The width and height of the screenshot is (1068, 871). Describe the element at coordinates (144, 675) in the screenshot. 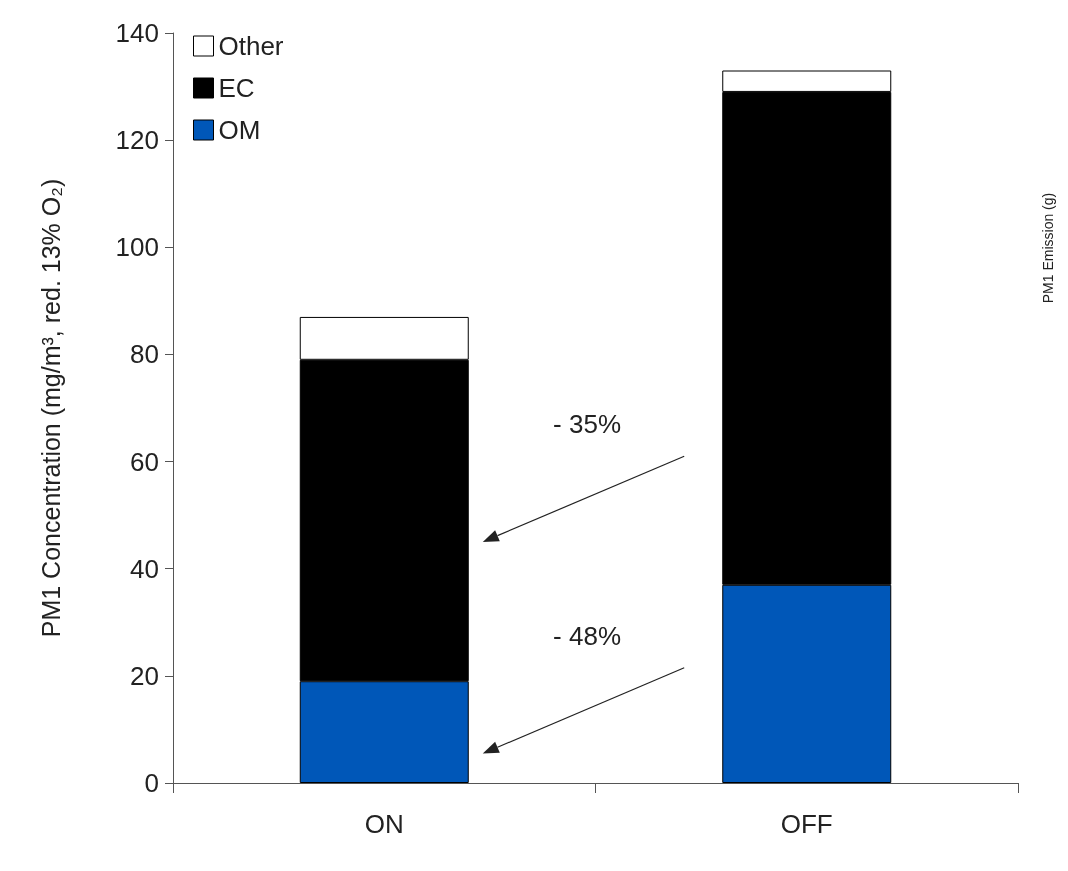

I see `y-tick-label: 20` at that location.